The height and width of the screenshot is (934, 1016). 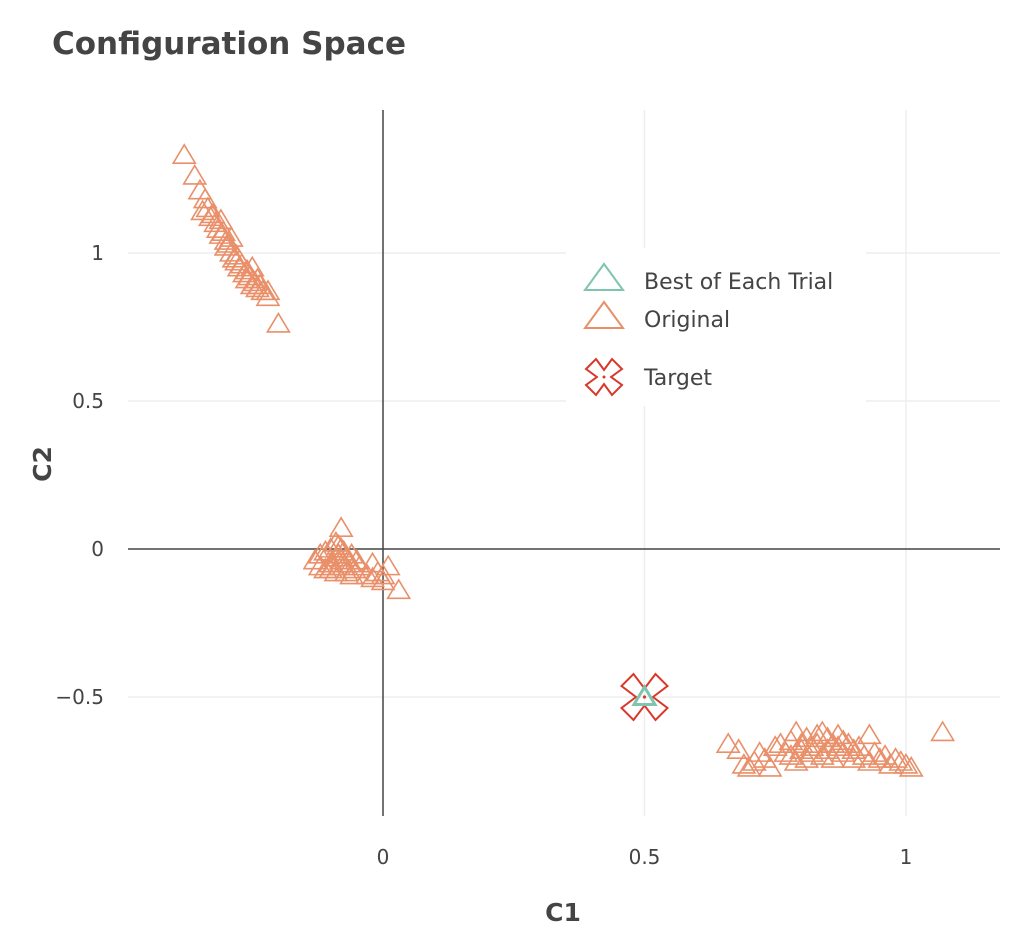 I want to click on legend-target-label: Target, so click(x=677, y=378).